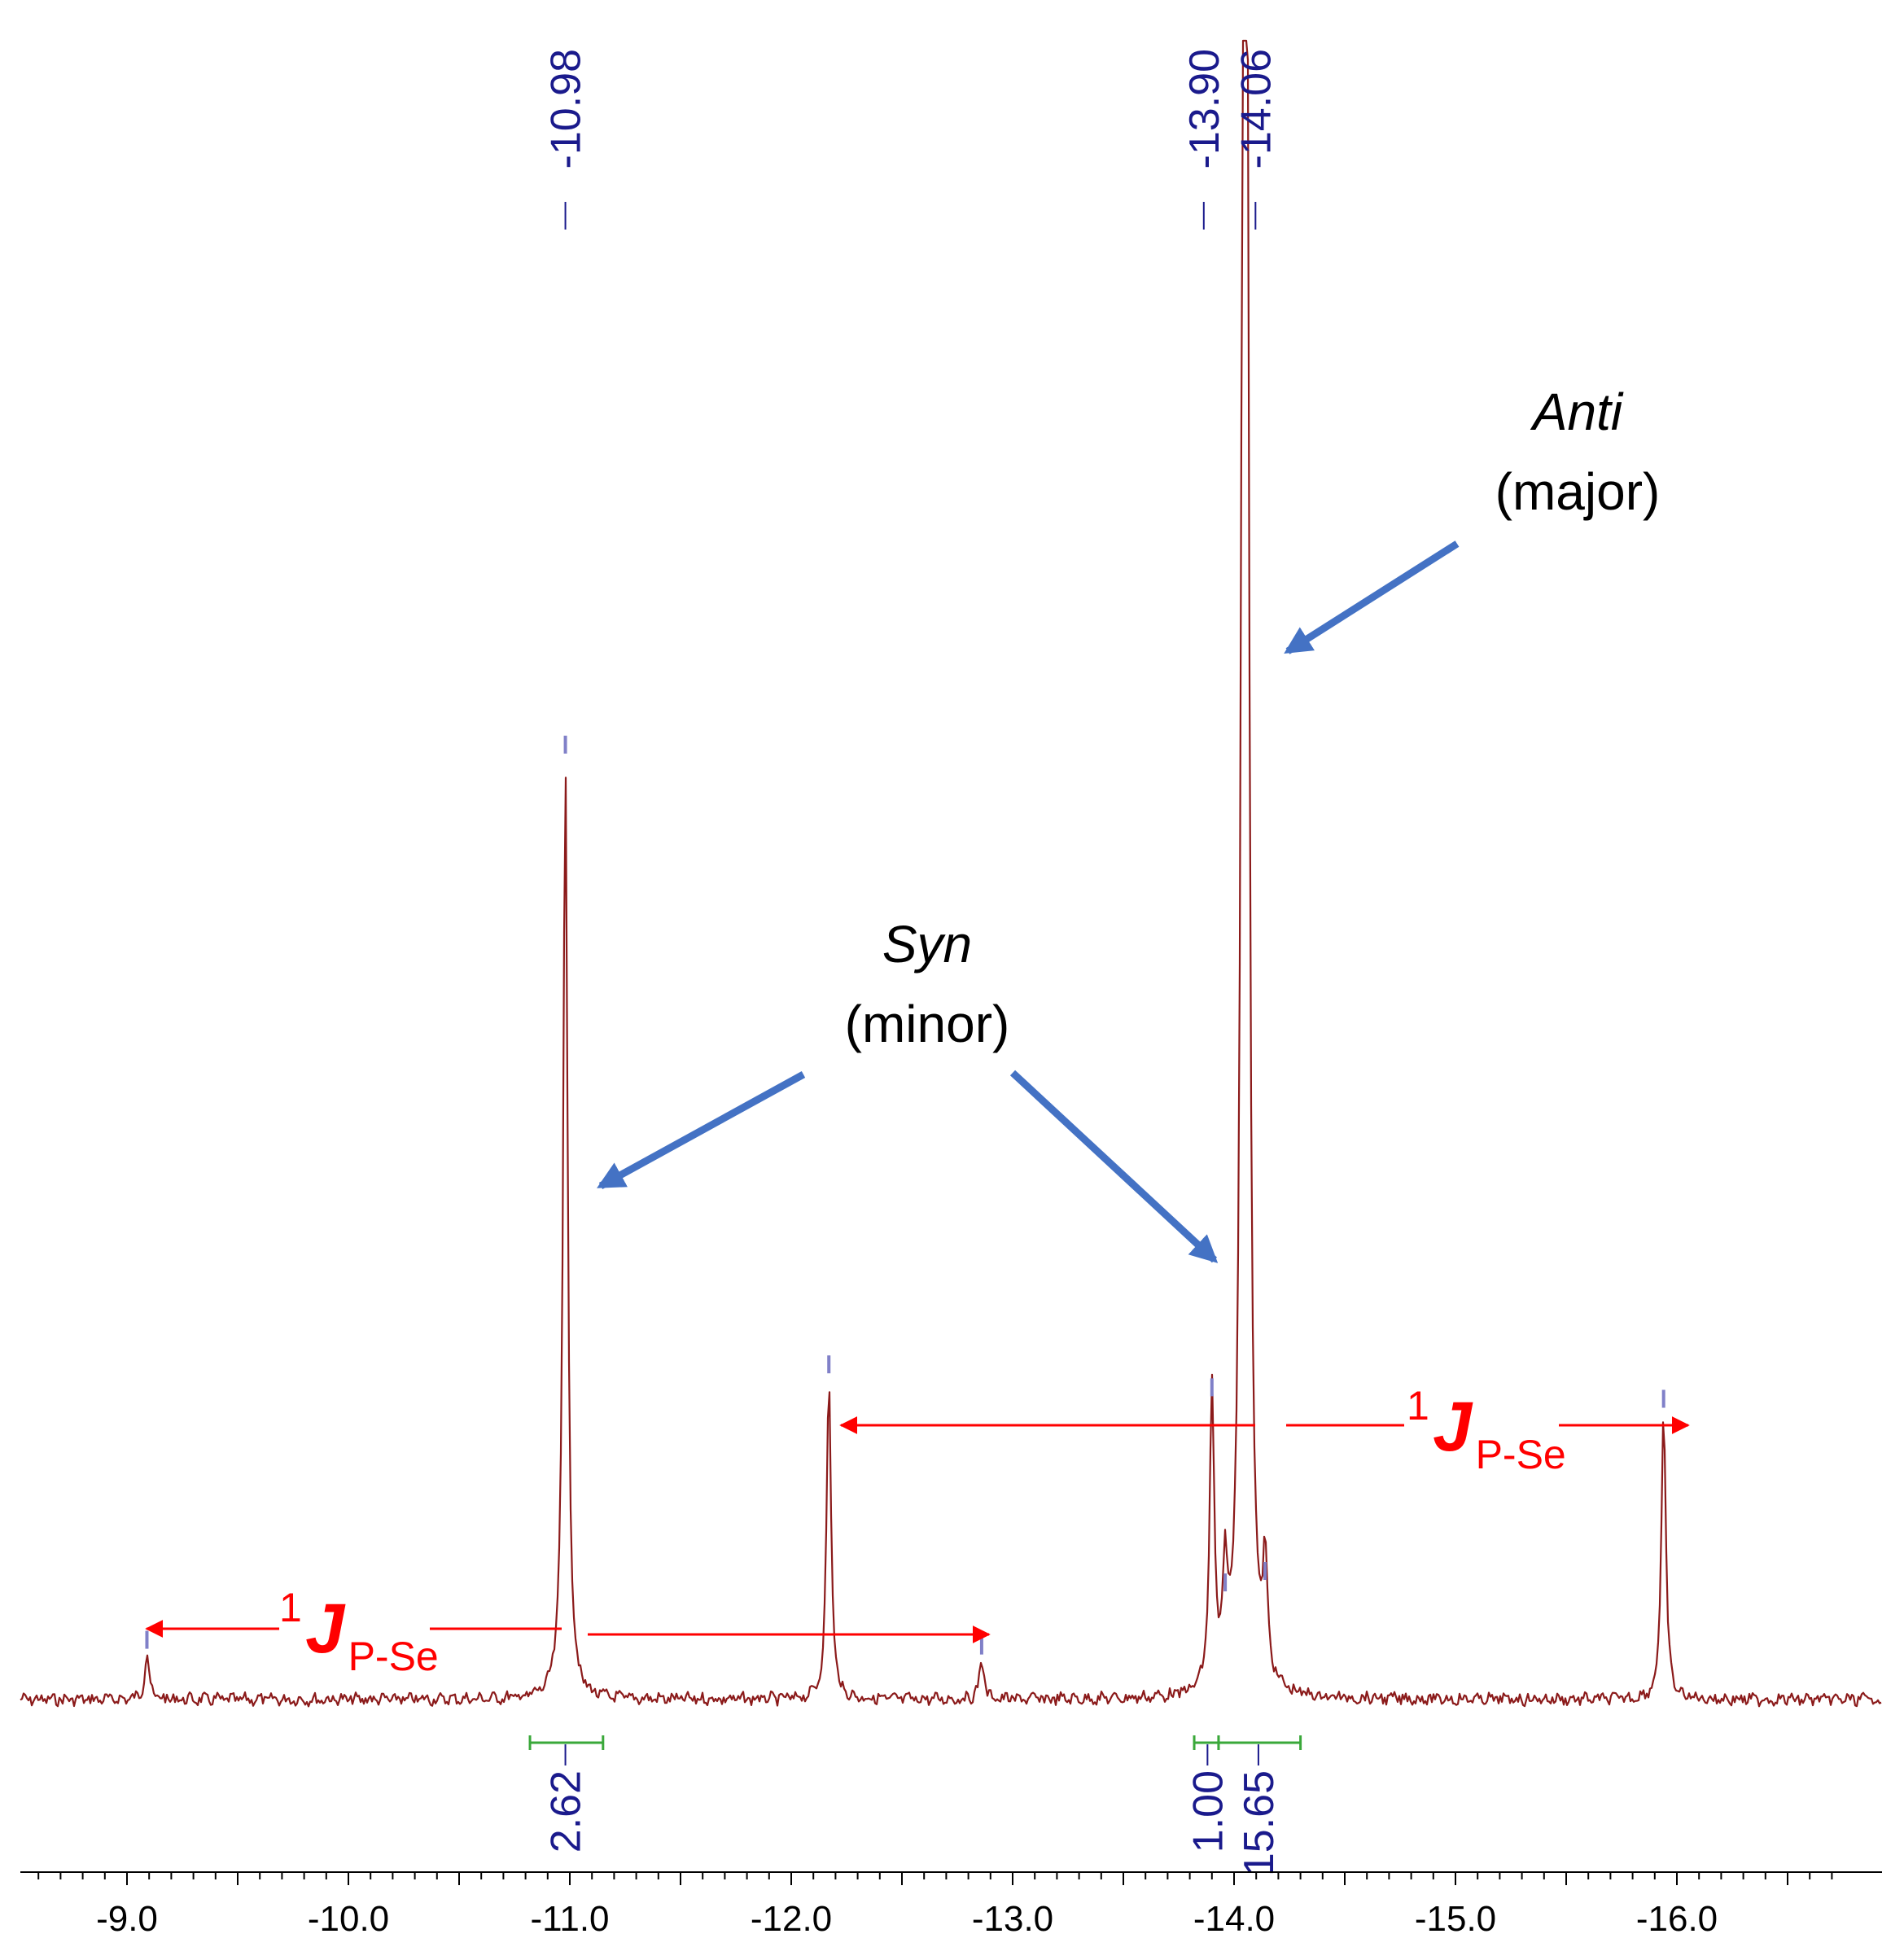  I want to click on syn-title: Syn, so click(927, 944).